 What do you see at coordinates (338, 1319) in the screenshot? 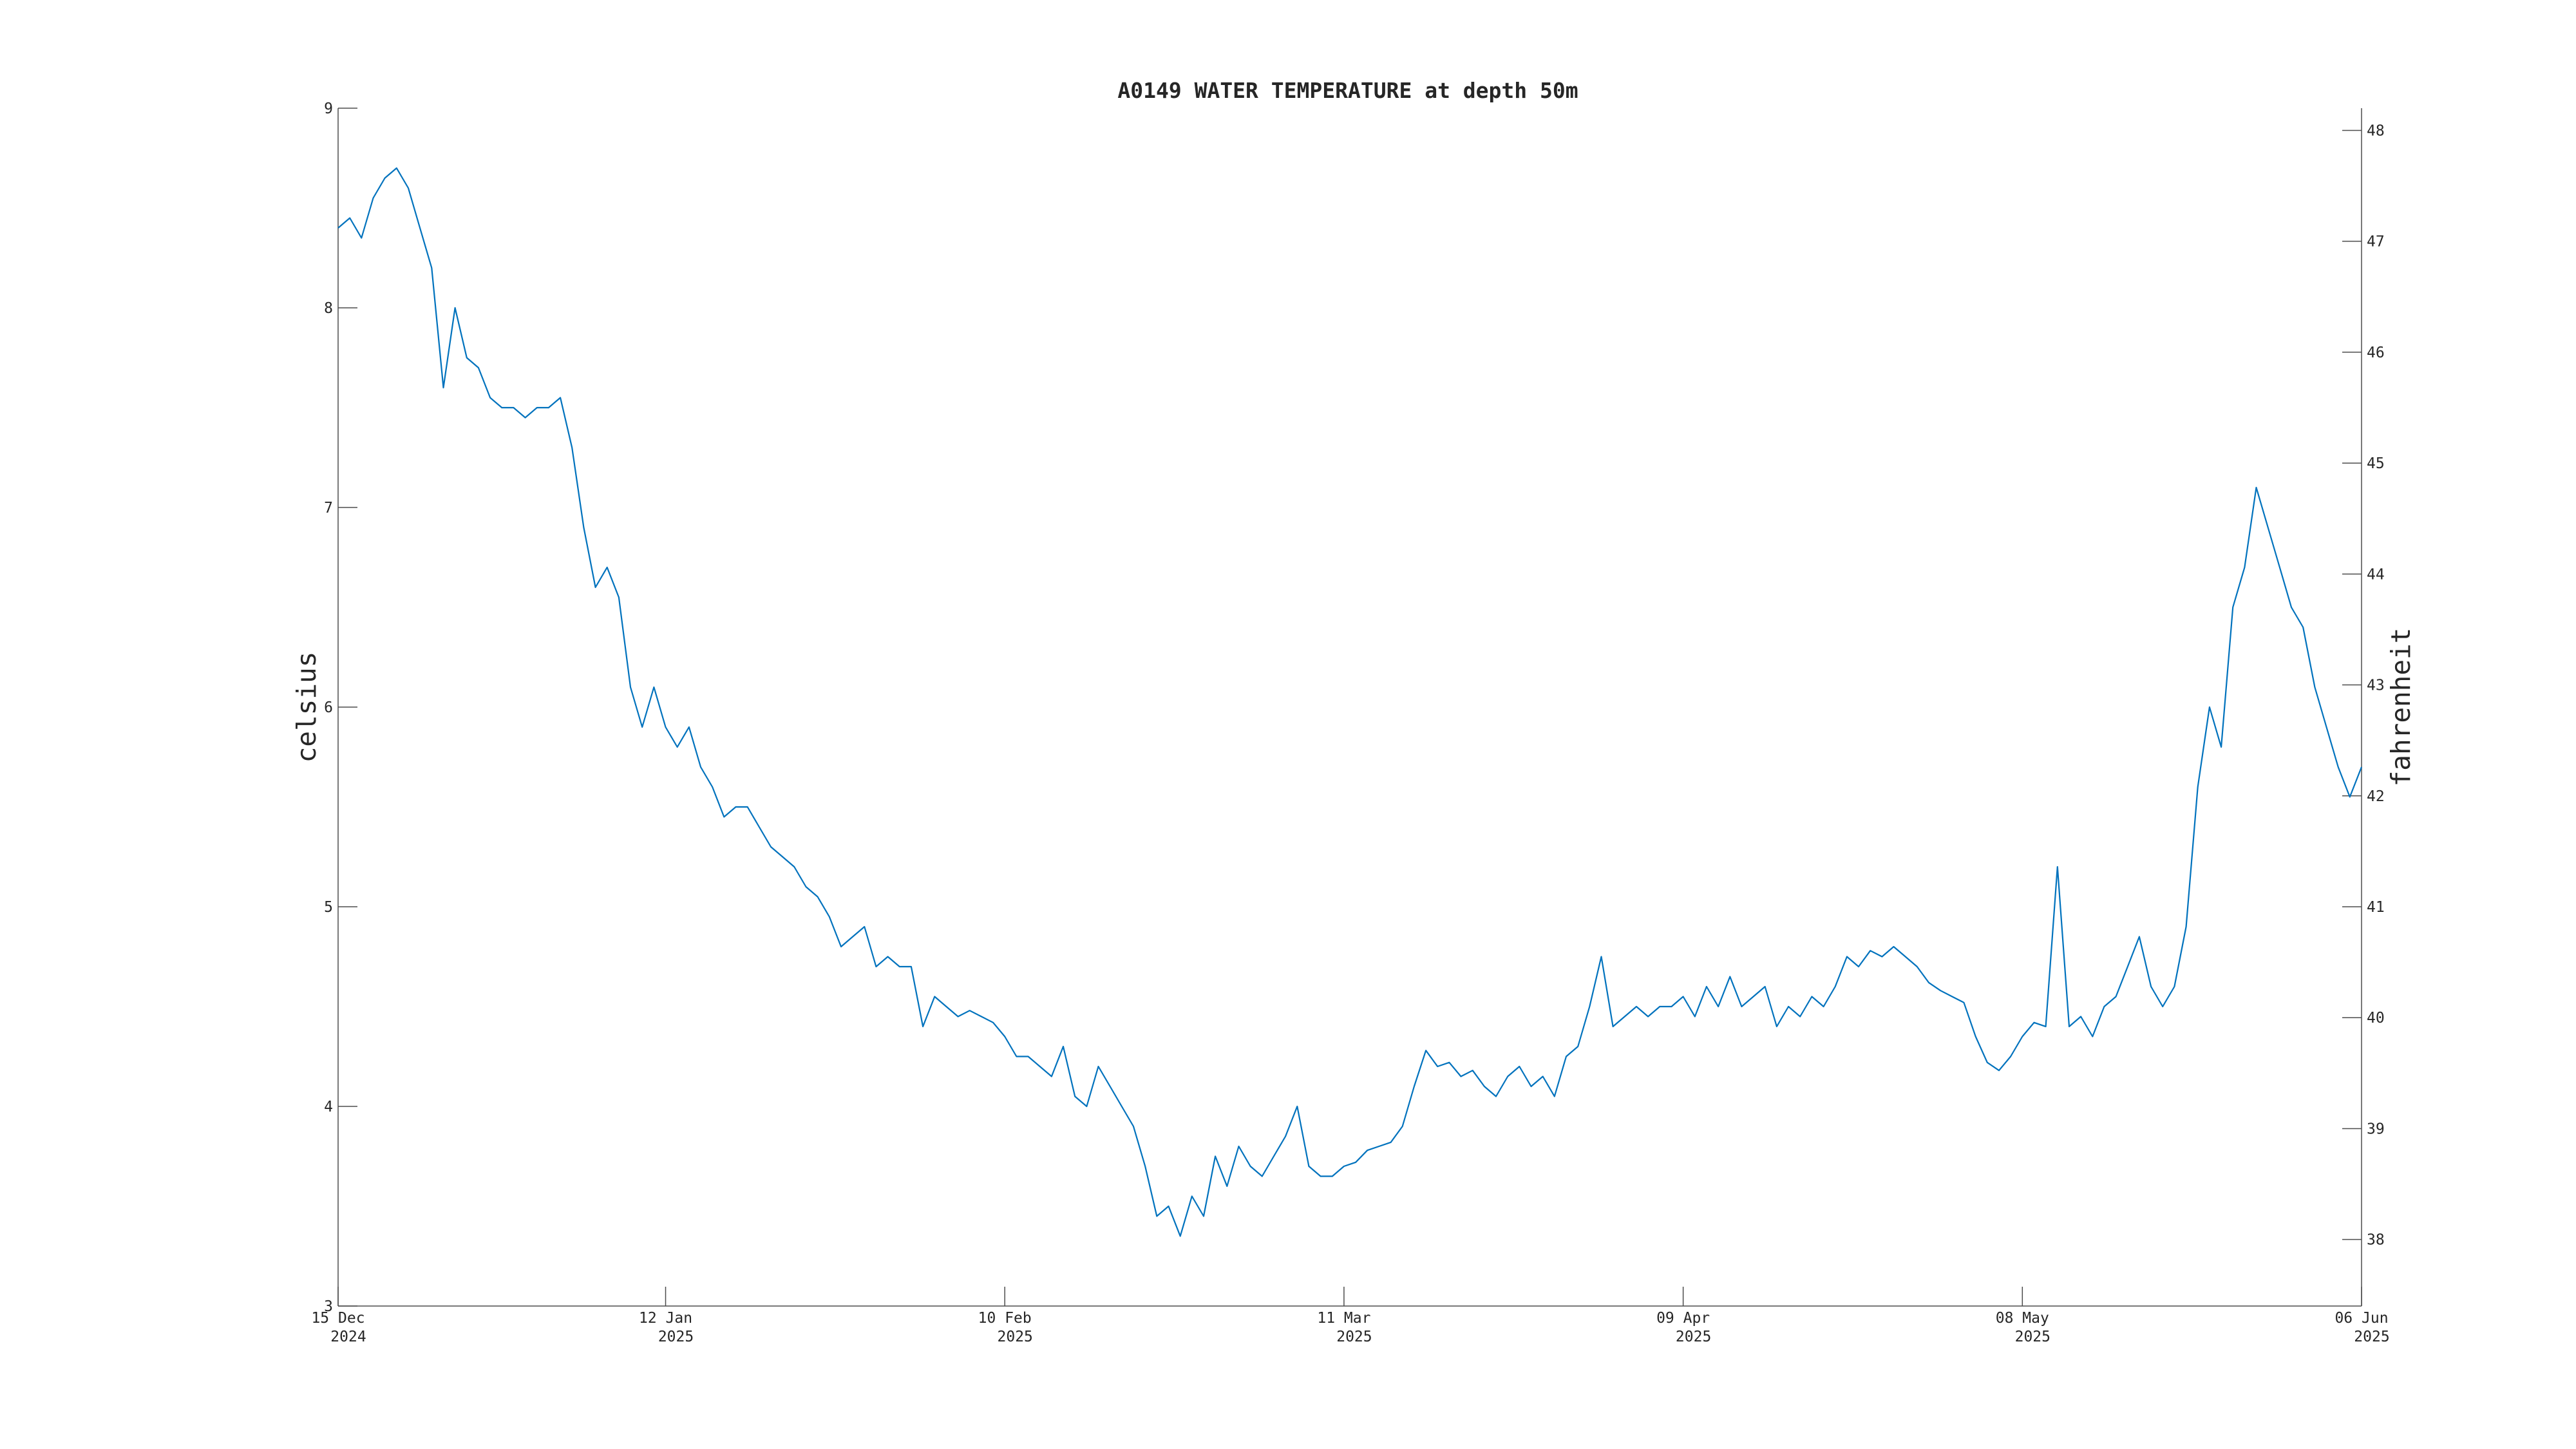
I see `x-tick-label: 15 Dec` at bounding box center [338, 1319].